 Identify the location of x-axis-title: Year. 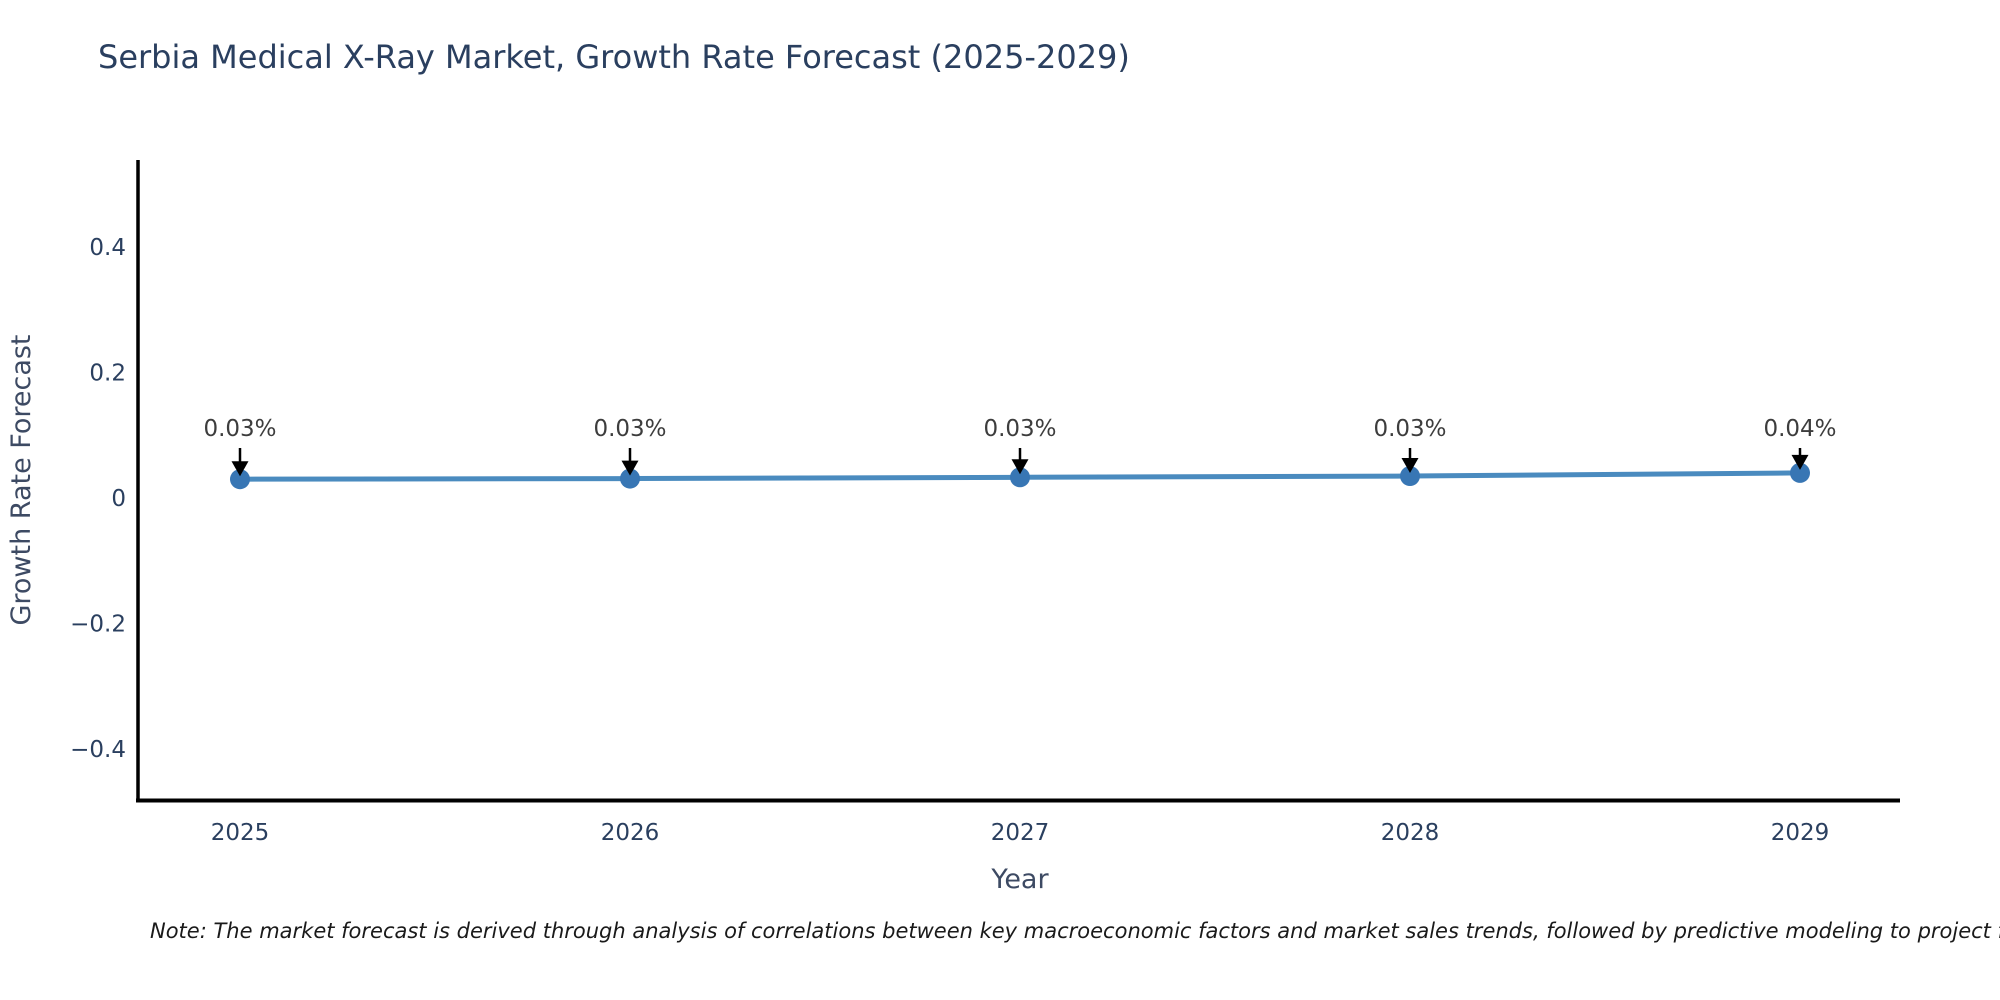
(1019, 879).